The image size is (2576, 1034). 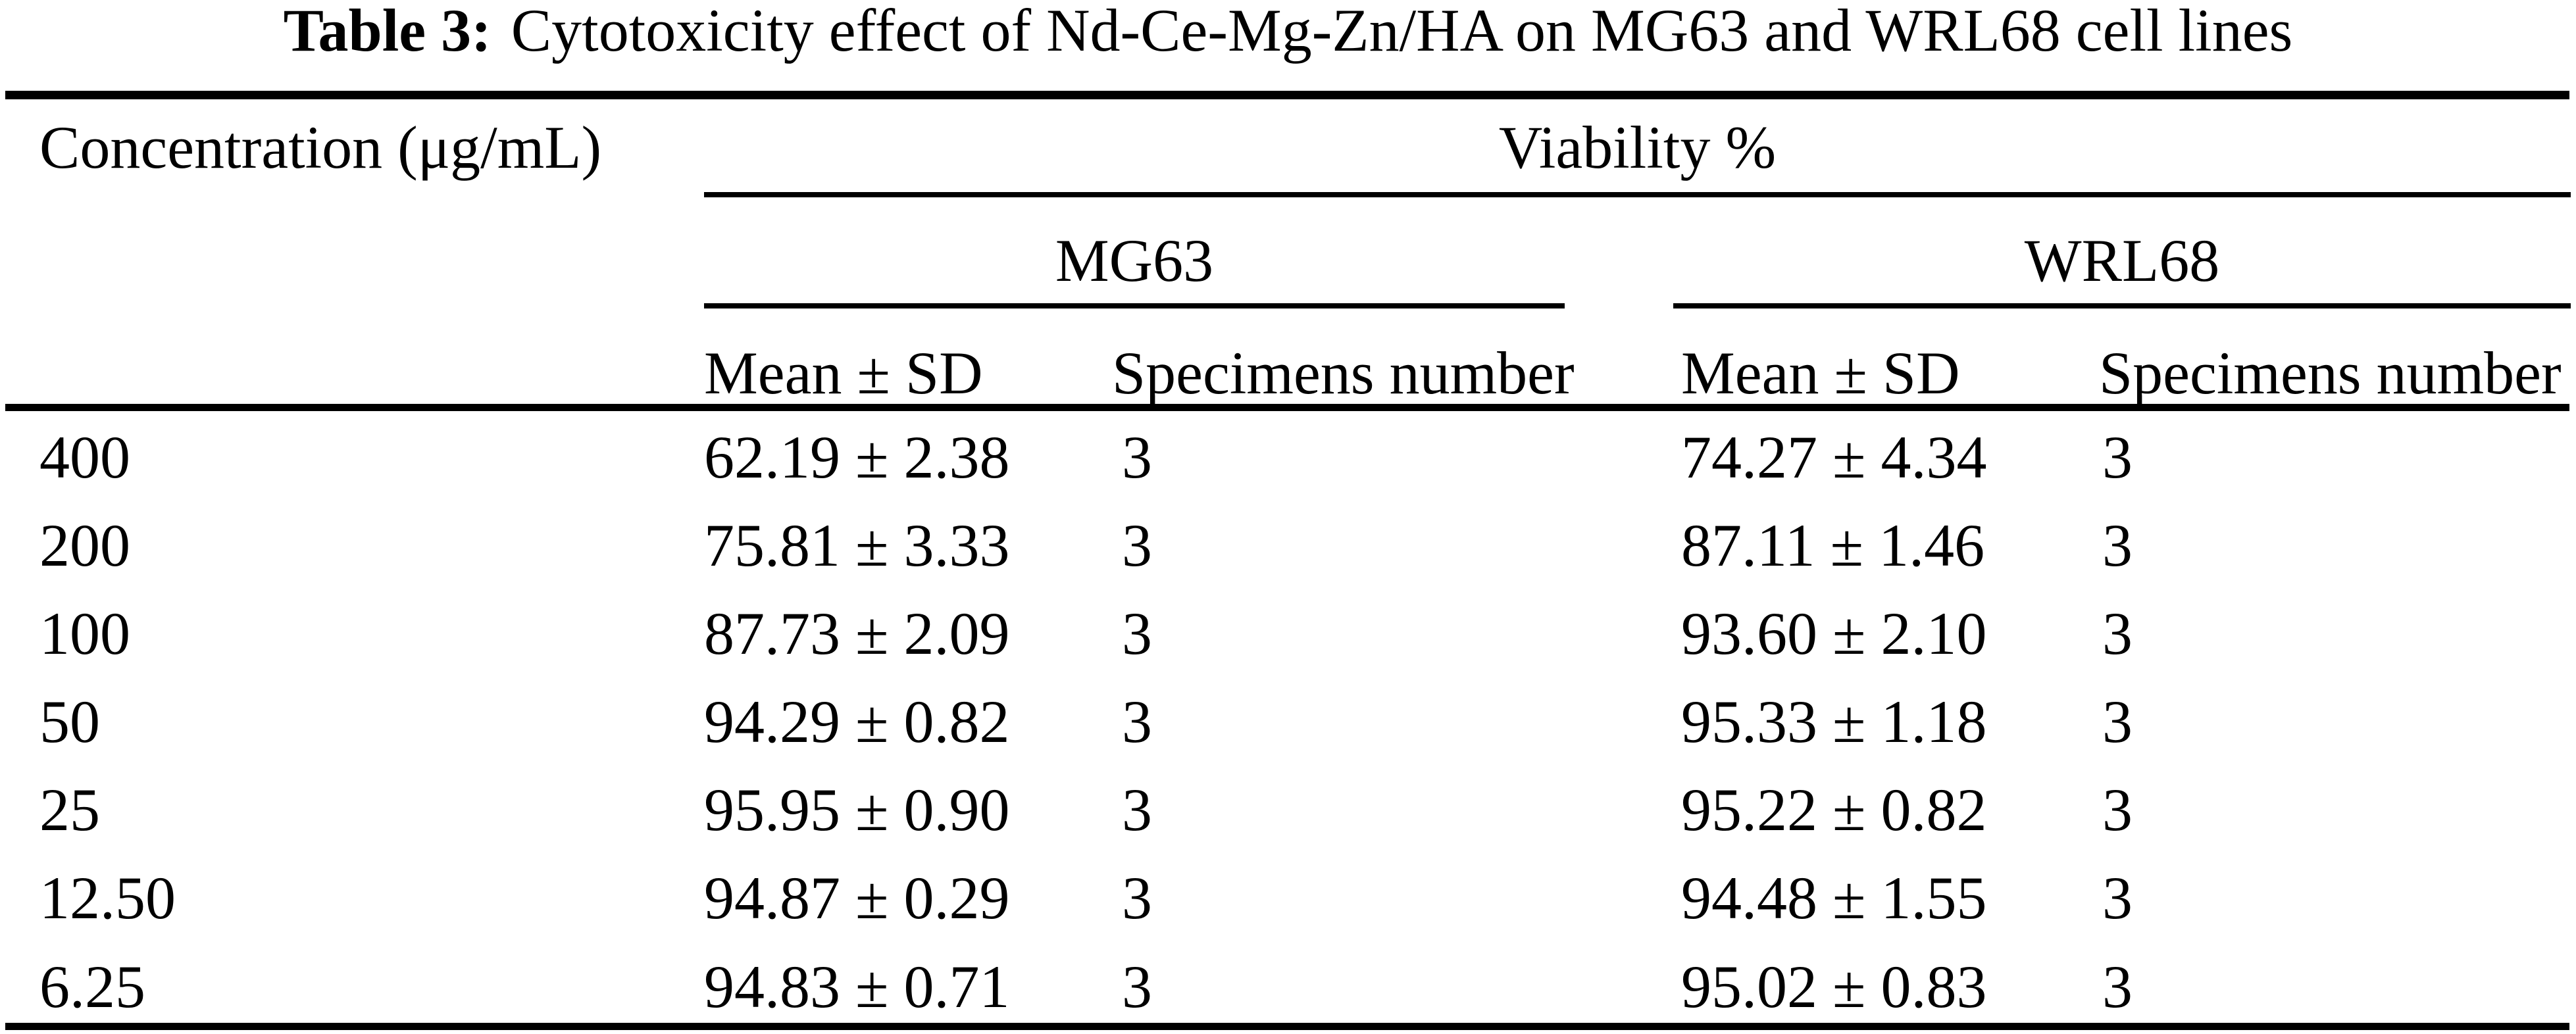 What do you see at coordinates (1834, 721) in the screenshot?
I see `cell-wrl68-mean: 95.33 ± 1.18` at bounding box center [1834, 721].